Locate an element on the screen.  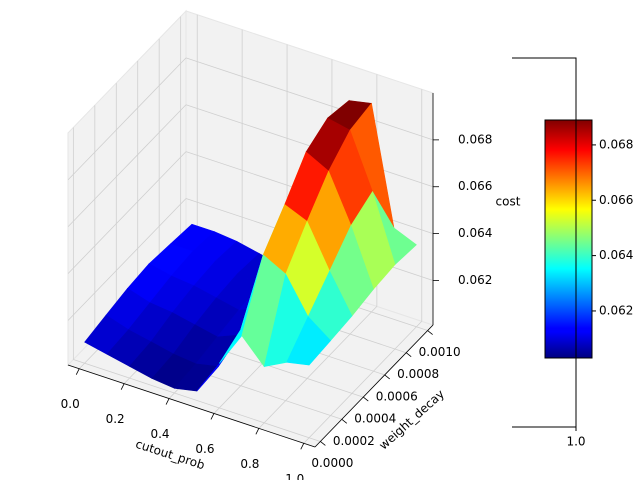
z-tick-label: 0.064 is located at coordinates (475, 233).